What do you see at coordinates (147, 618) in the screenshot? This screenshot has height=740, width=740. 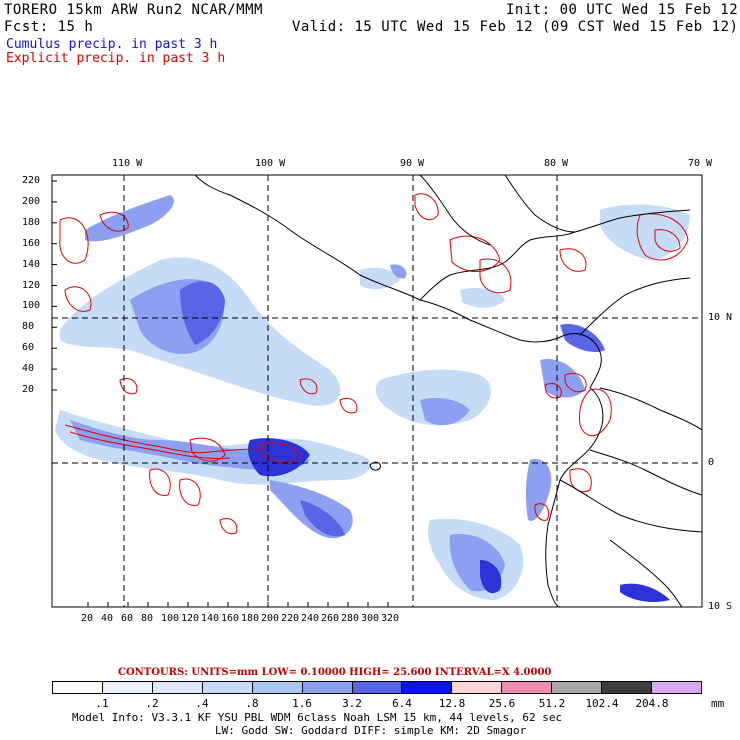 I see `x-tick-label: 80` at bounding box center [147, 618].